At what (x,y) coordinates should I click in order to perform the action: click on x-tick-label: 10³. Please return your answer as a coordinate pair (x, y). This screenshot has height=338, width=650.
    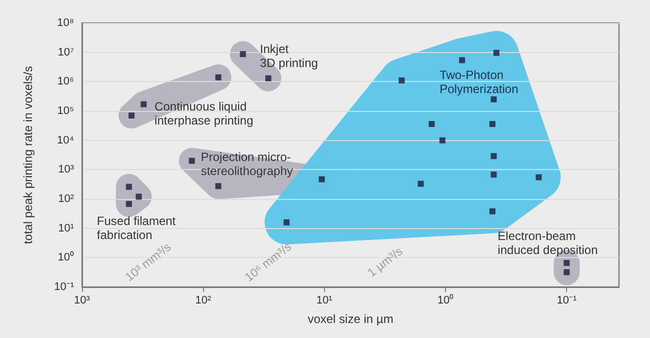
    Looking at the image, I should click on (82, 300).